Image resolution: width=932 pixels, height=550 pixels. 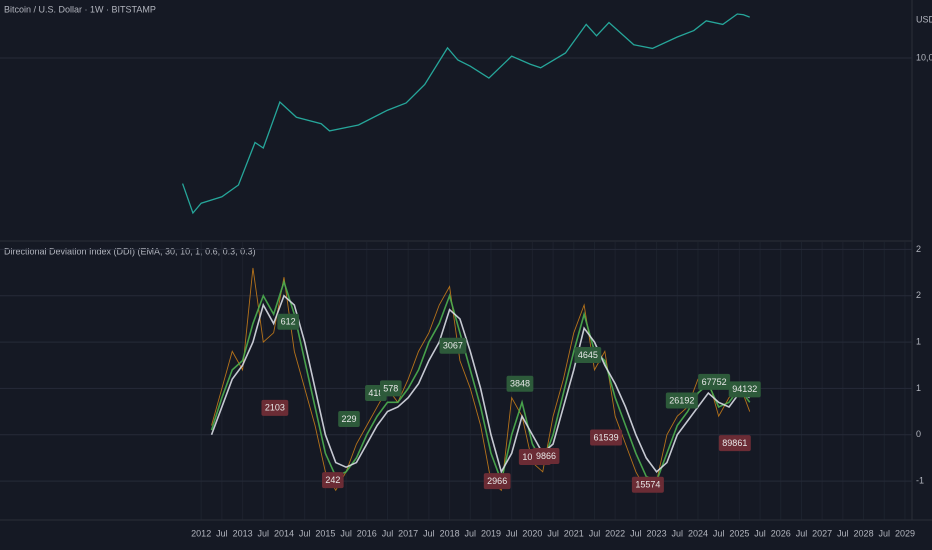 What do you see at coordinates (201, 533) in the screenshot?
I see `x-tick-label: 2012` at bounding box center [201, 533].